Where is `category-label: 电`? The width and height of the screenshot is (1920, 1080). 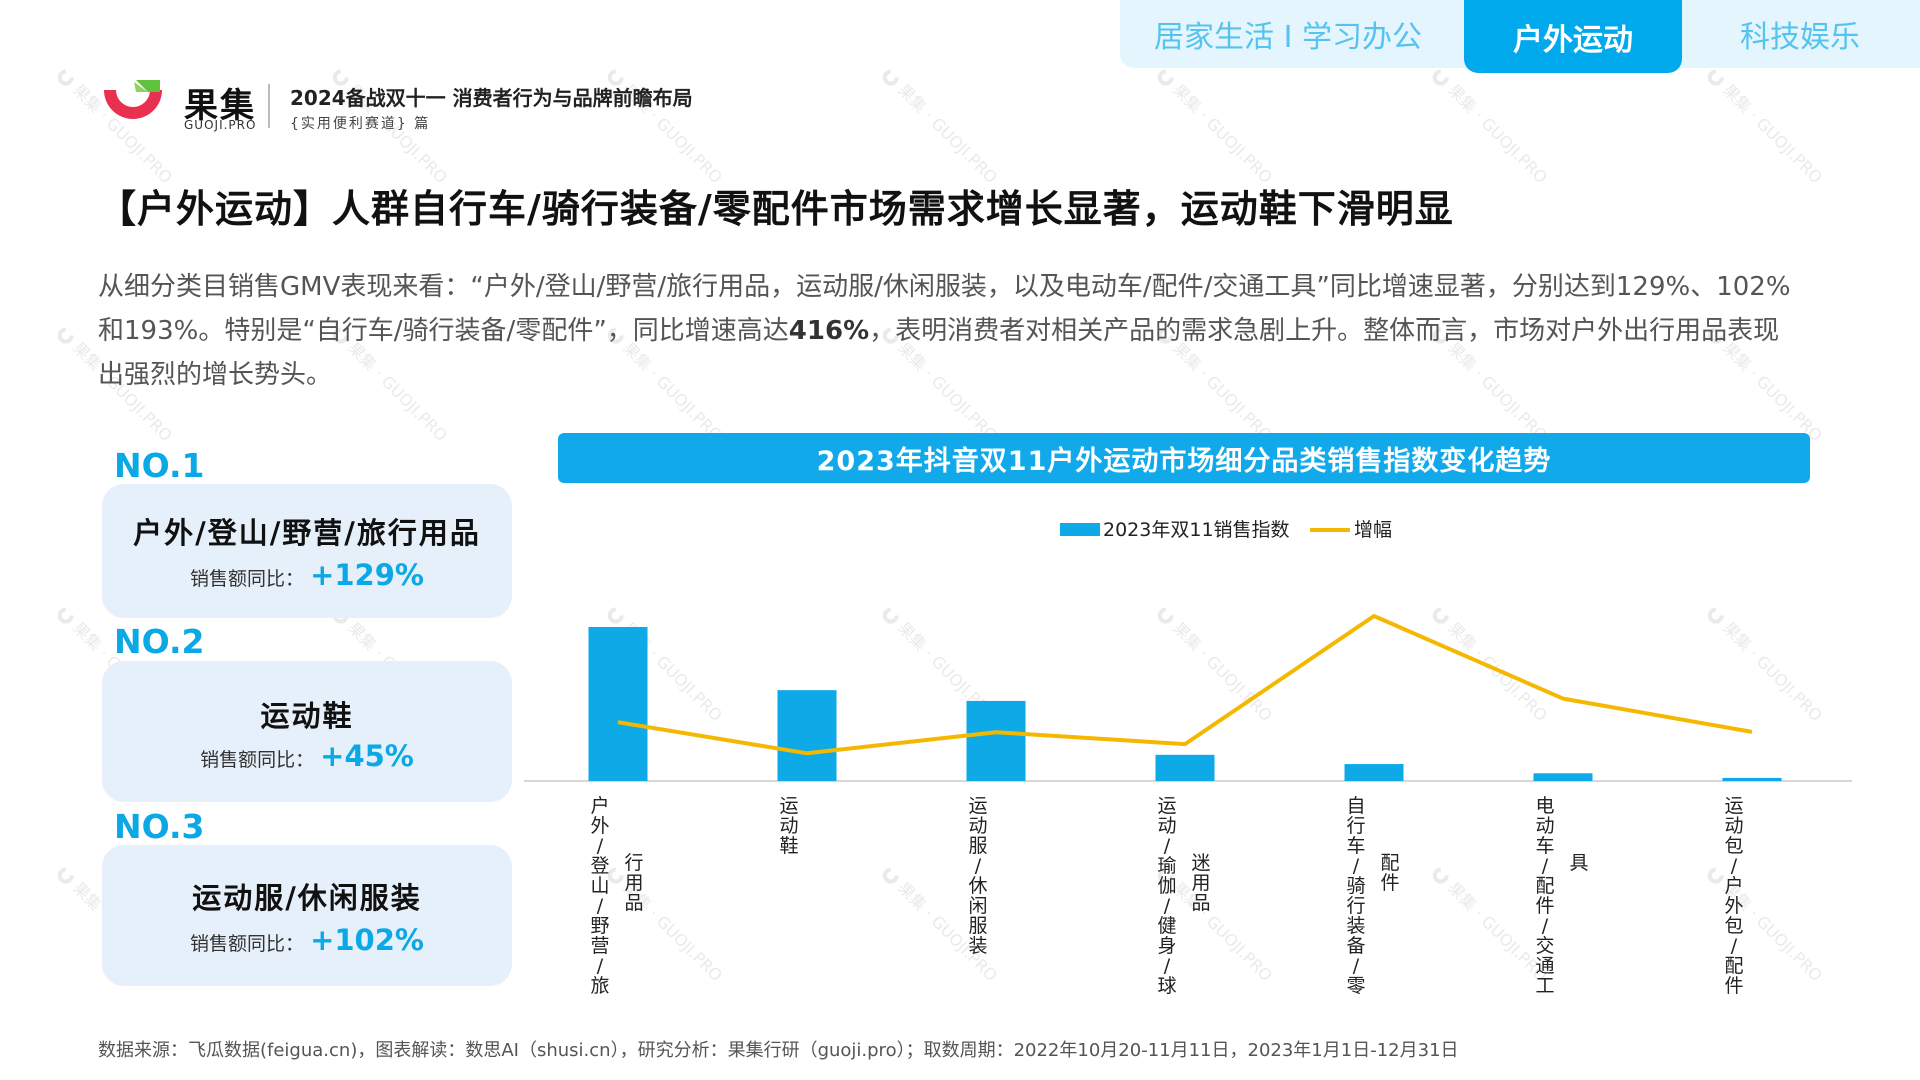 category-label: 电 is located at coordinates (1544, 806).